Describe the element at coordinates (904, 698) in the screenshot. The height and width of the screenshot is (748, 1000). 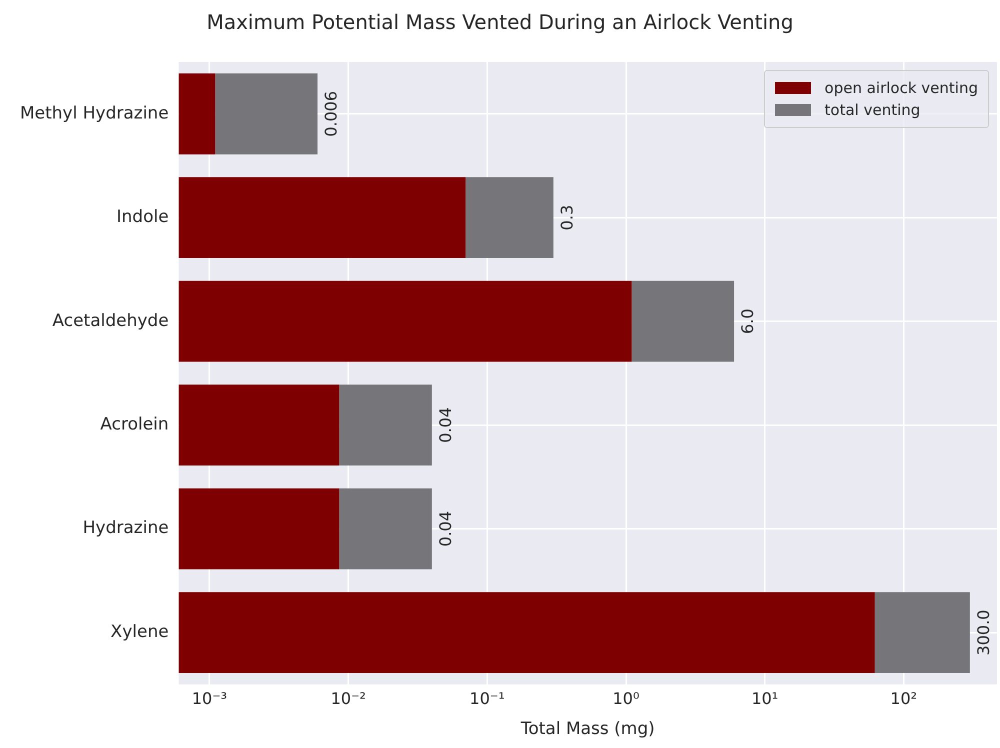
I see `x-tick-label: 10²` at that location.